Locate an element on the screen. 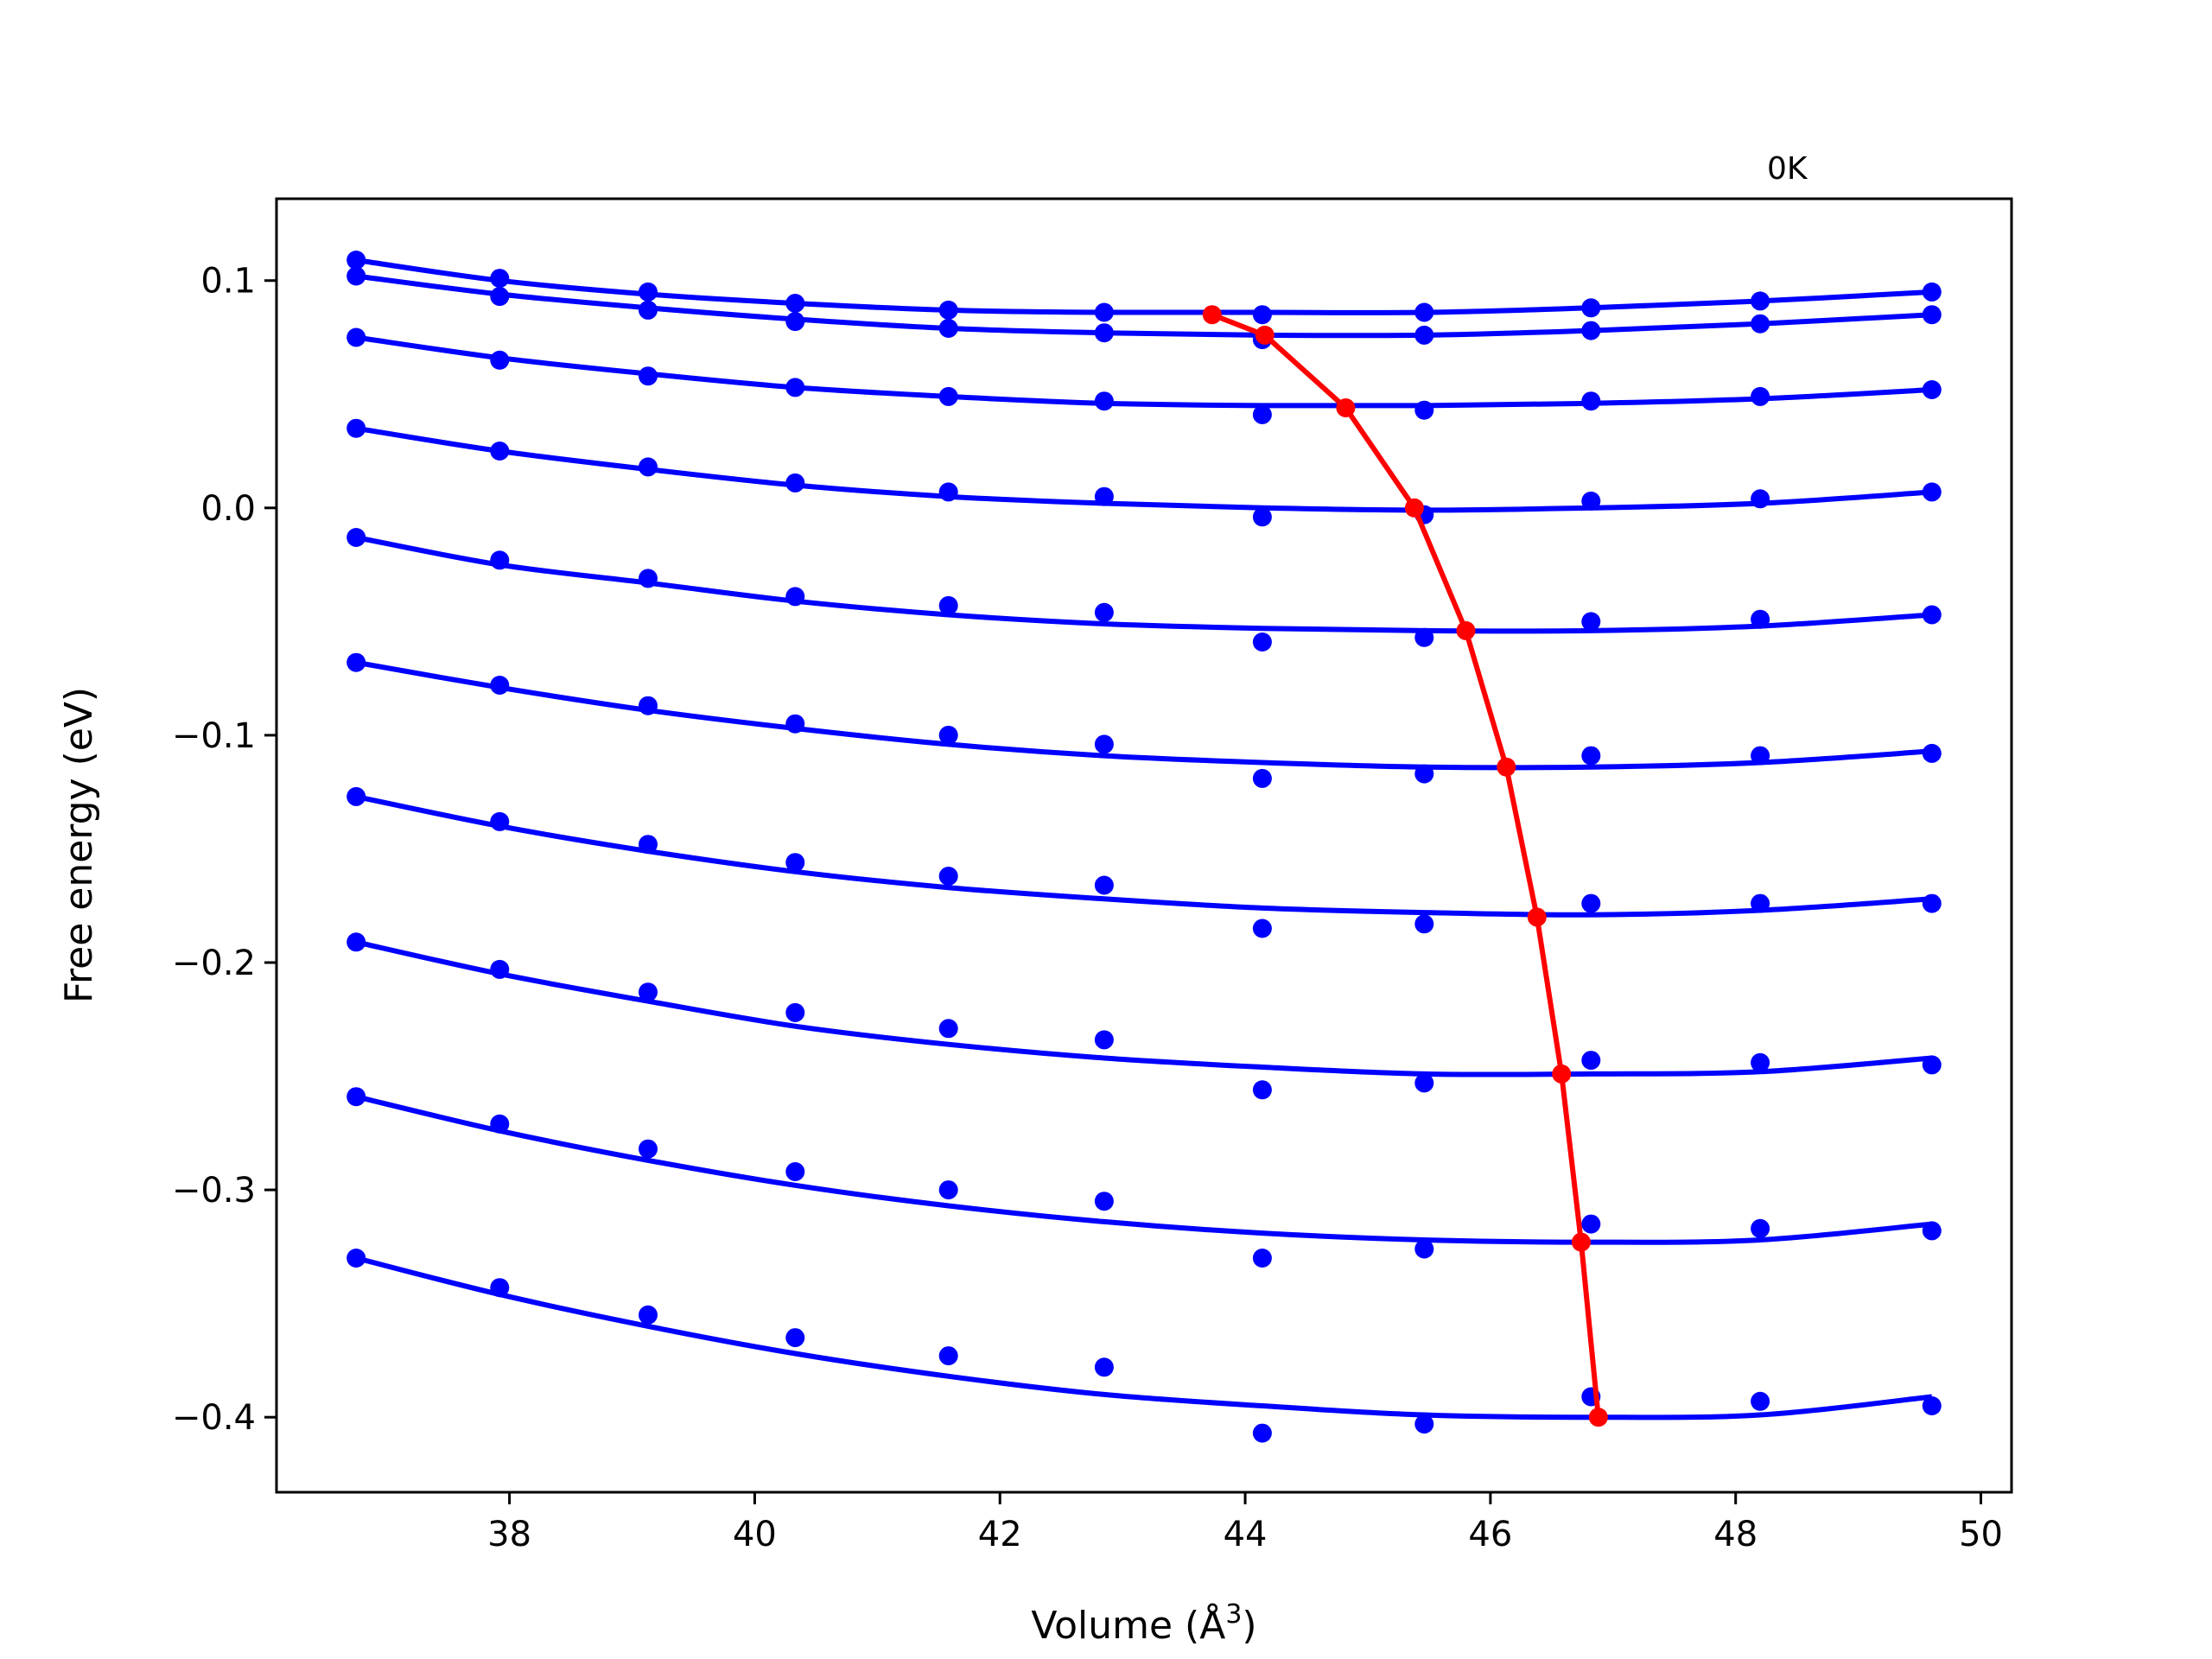 This screenshot has height=1659, width=2212. x-axis-label-close: ) is located at coordinates (1249, 1626).